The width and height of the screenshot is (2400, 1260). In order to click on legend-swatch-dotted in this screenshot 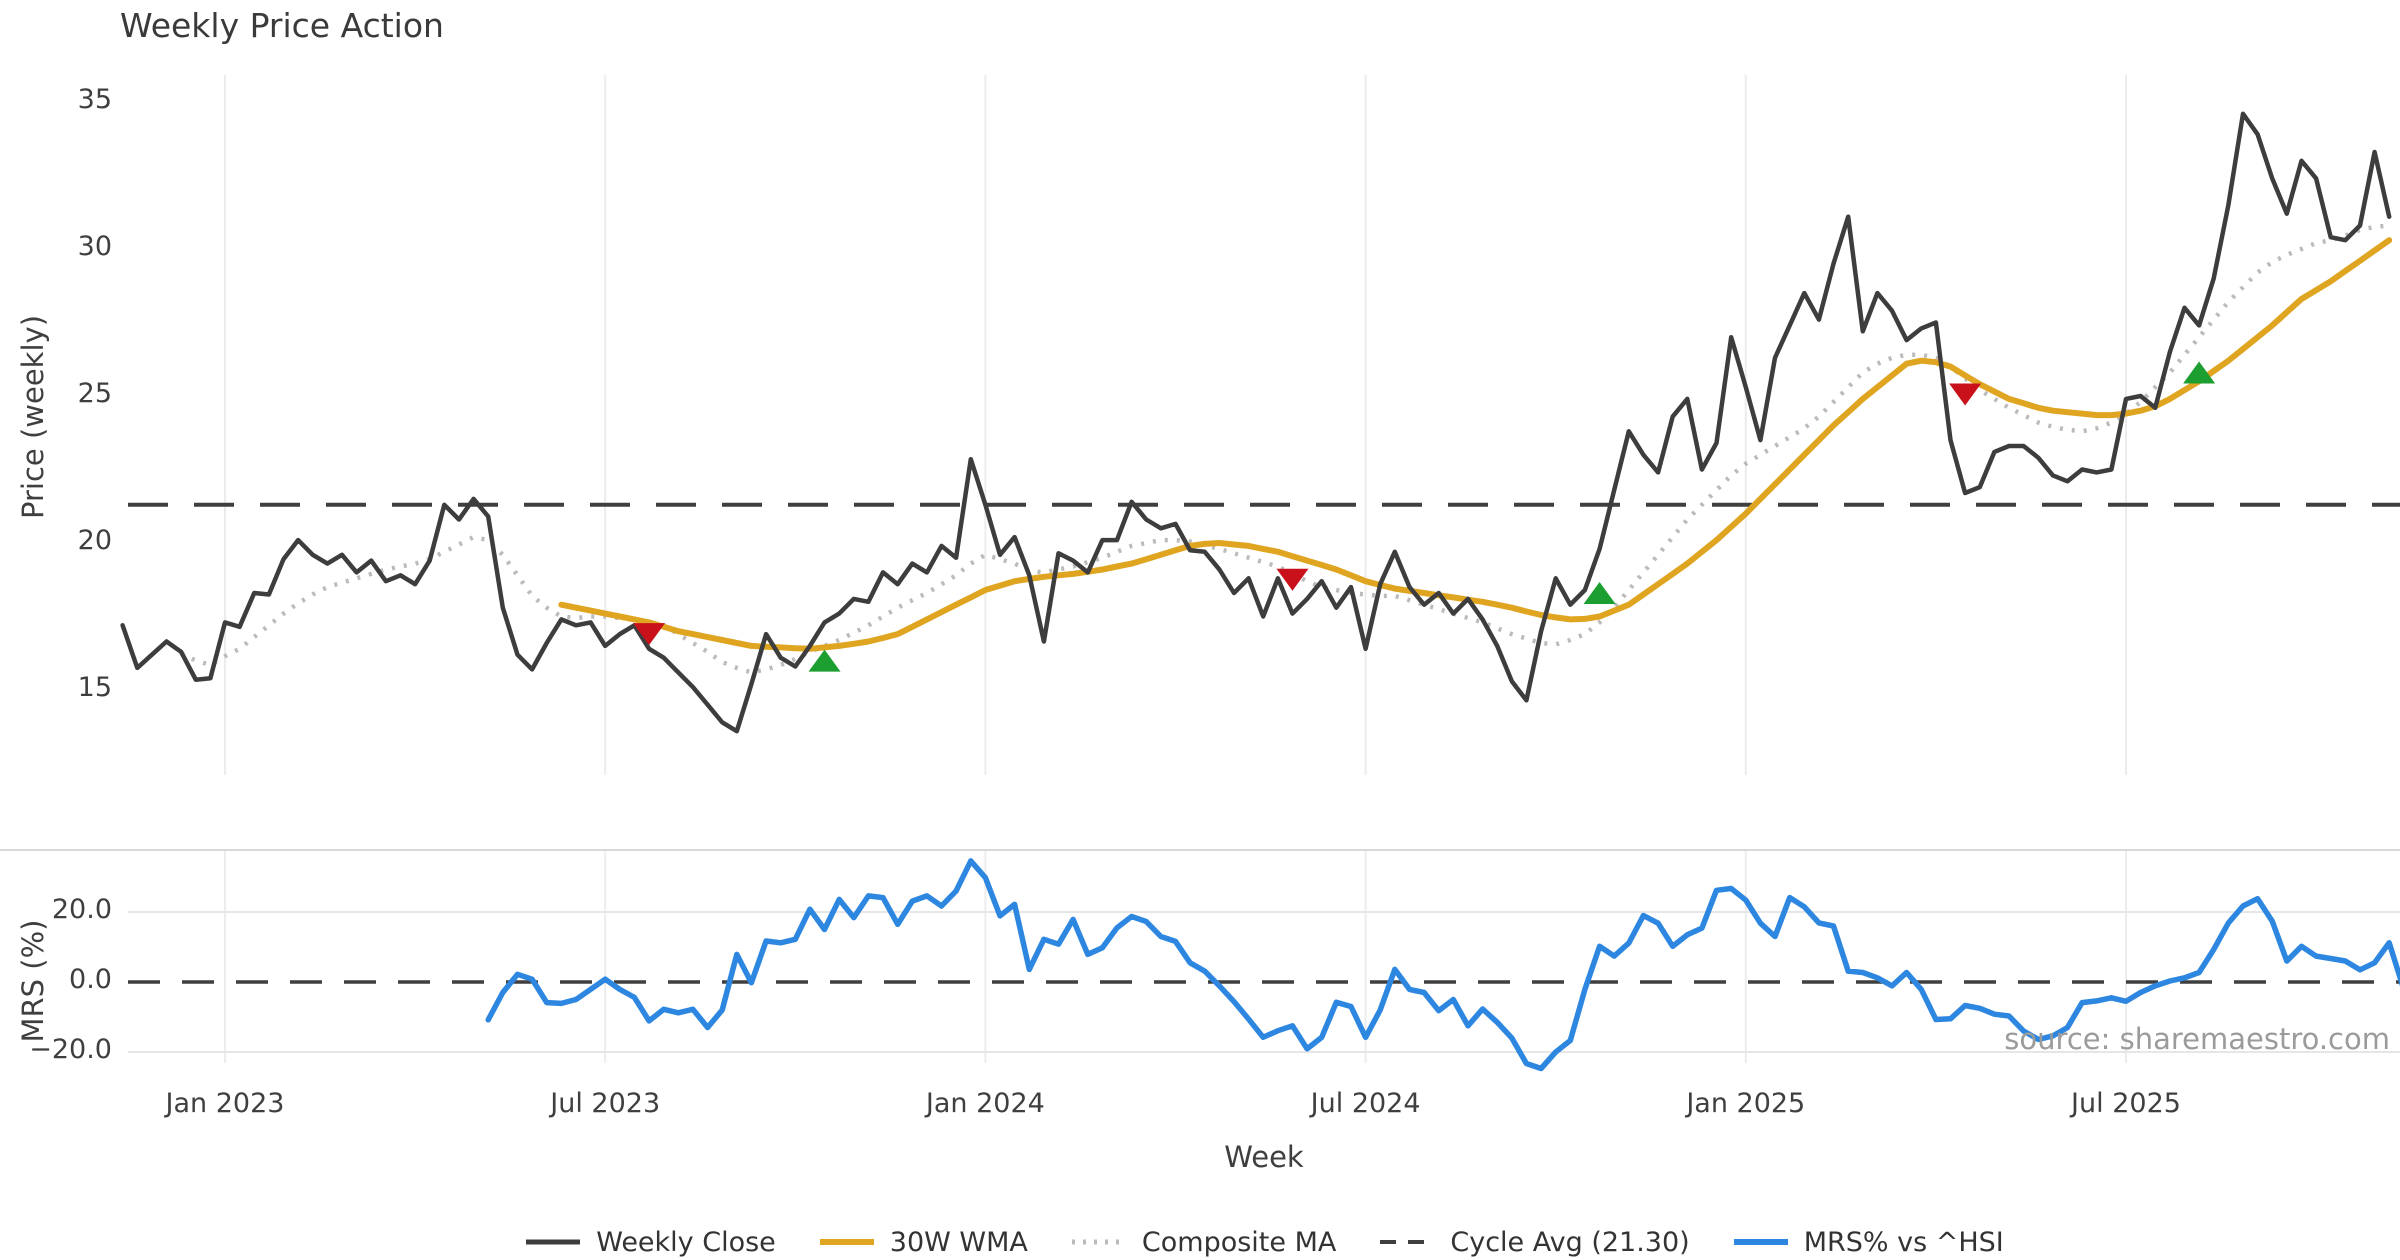, I will do `click(1098, 1242)`.